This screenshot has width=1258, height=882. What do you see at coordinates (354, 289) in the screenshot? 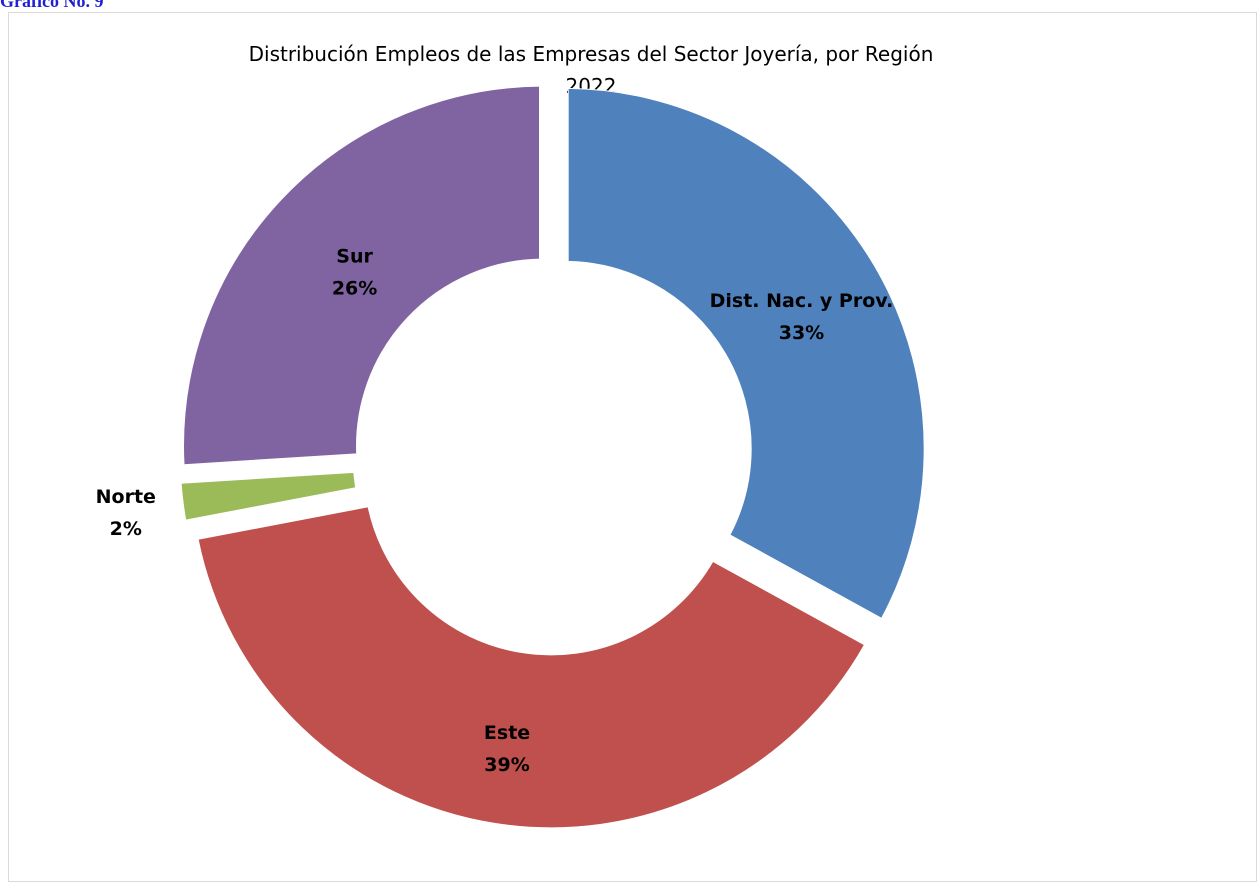
I see `data-label-percent: 26%` at bounding box center [354, 289].